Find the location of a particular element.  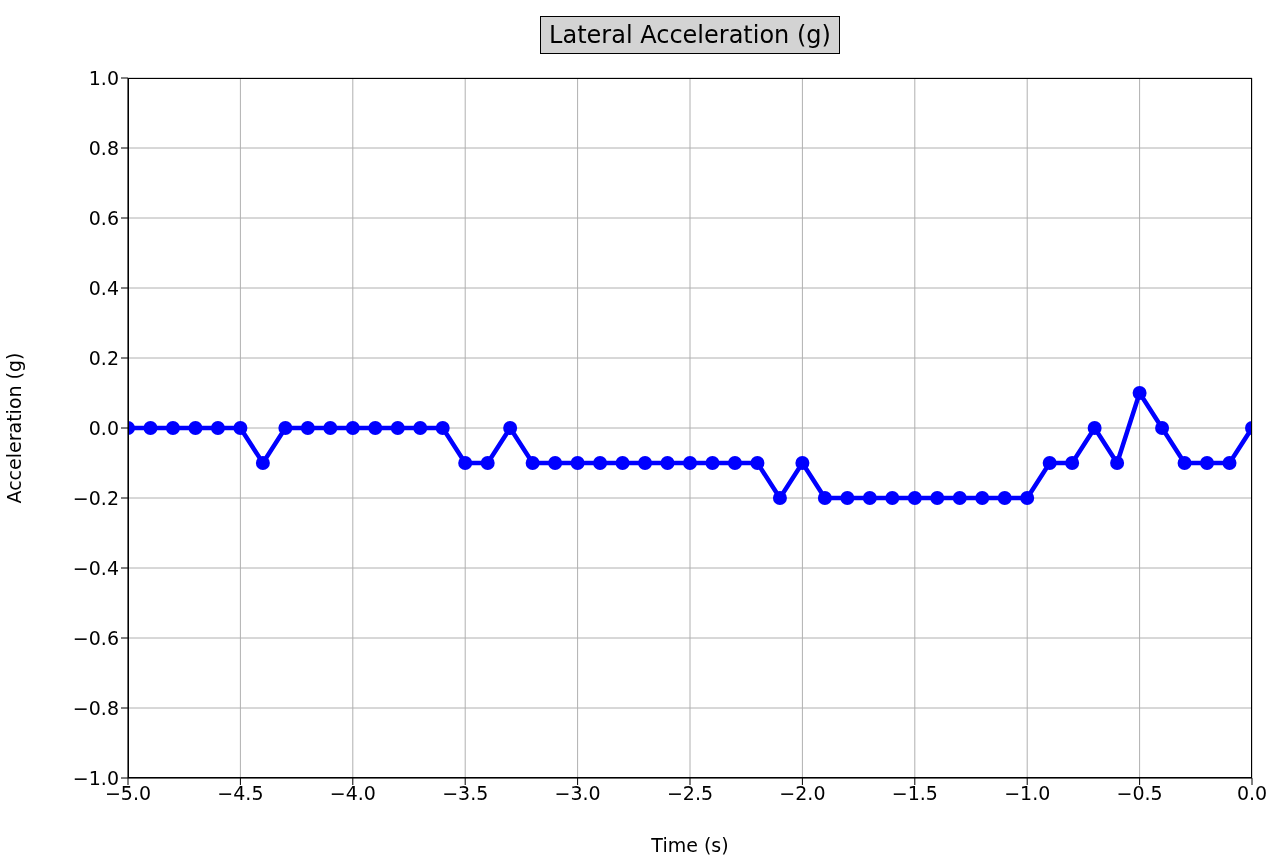

x-axis-title: Time (s) is located at coordinates (689, 845).